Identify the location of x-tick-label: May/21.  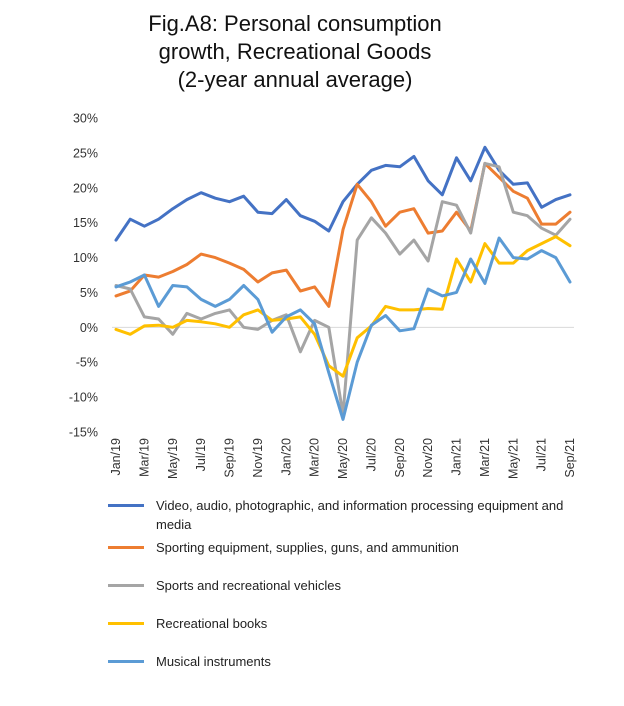
(513, 458).